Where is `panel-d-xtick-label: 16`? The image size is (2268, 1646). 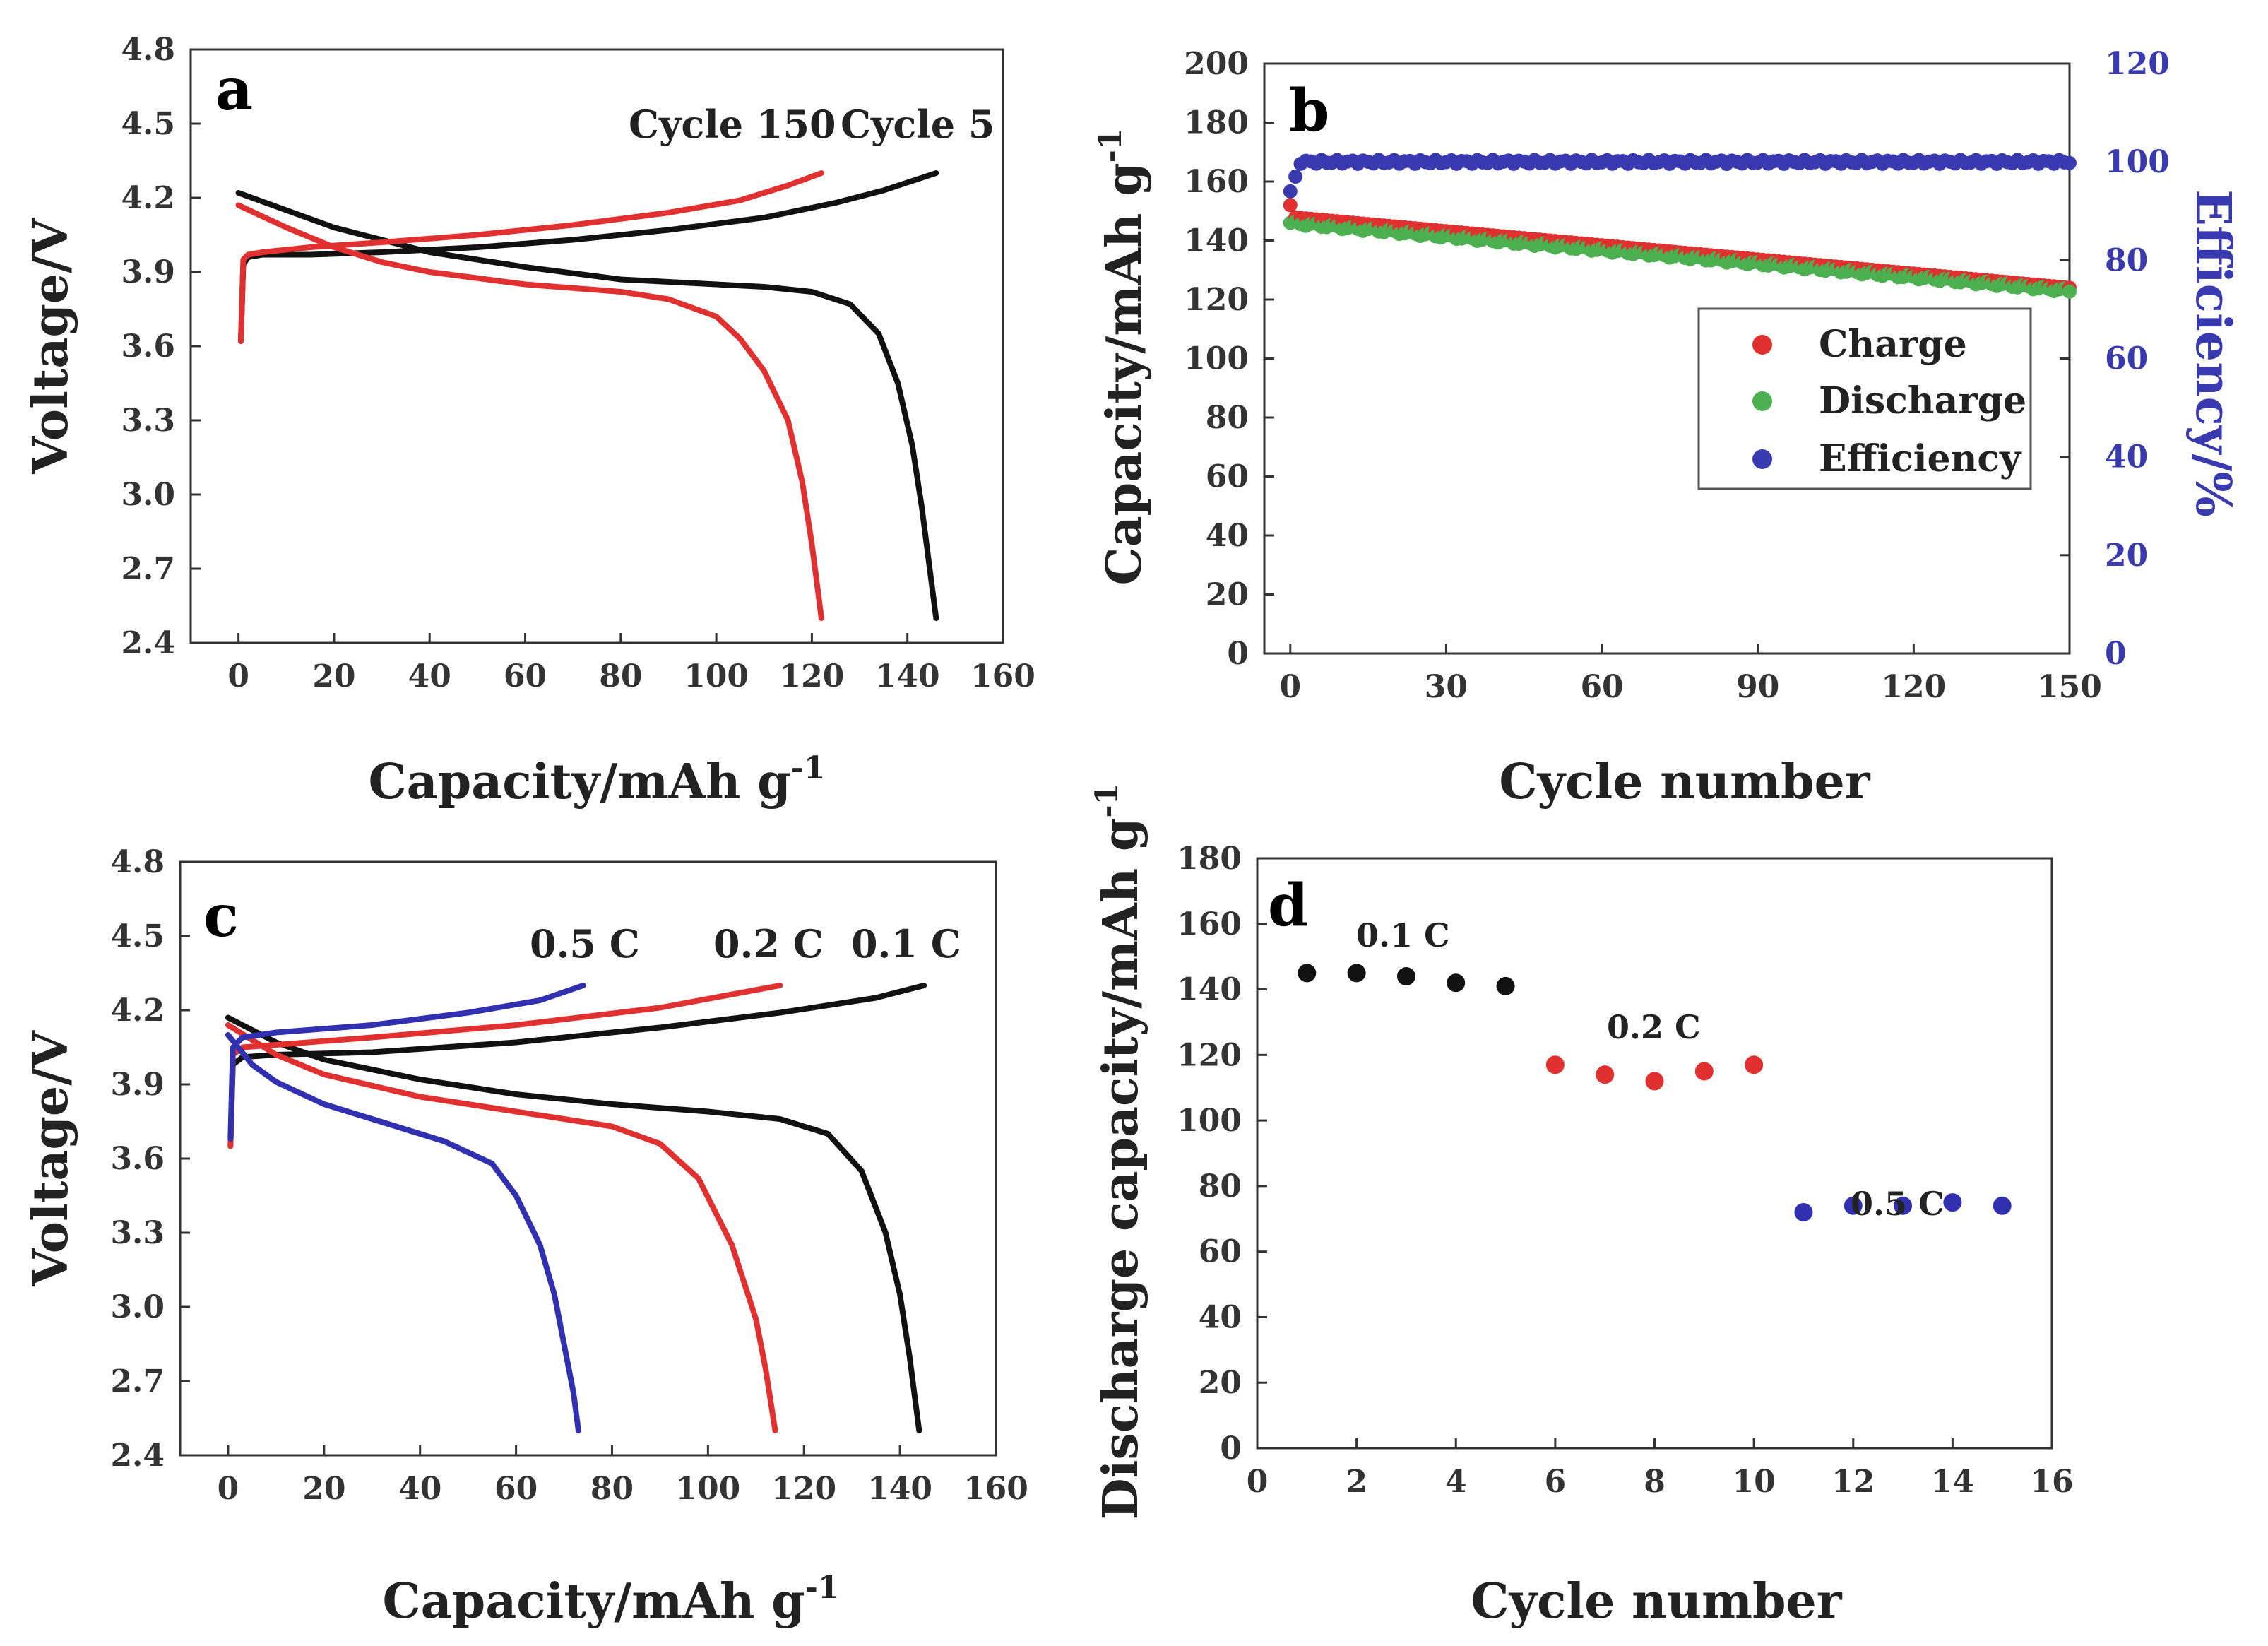 panel-d-xtick-label: 16 is located at coordinates (2051, 1482).